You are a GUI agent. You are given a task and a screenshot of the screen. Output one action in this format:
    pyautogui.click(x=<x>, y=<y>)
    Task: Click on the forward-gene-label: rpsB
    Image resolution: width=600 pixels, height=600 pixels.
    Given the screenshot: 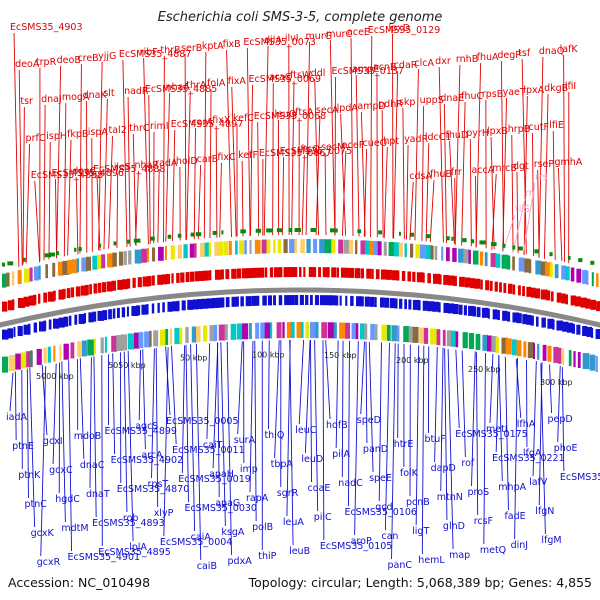 What is the action you would take?
    pyautogui.click(x=492, y=94)
    